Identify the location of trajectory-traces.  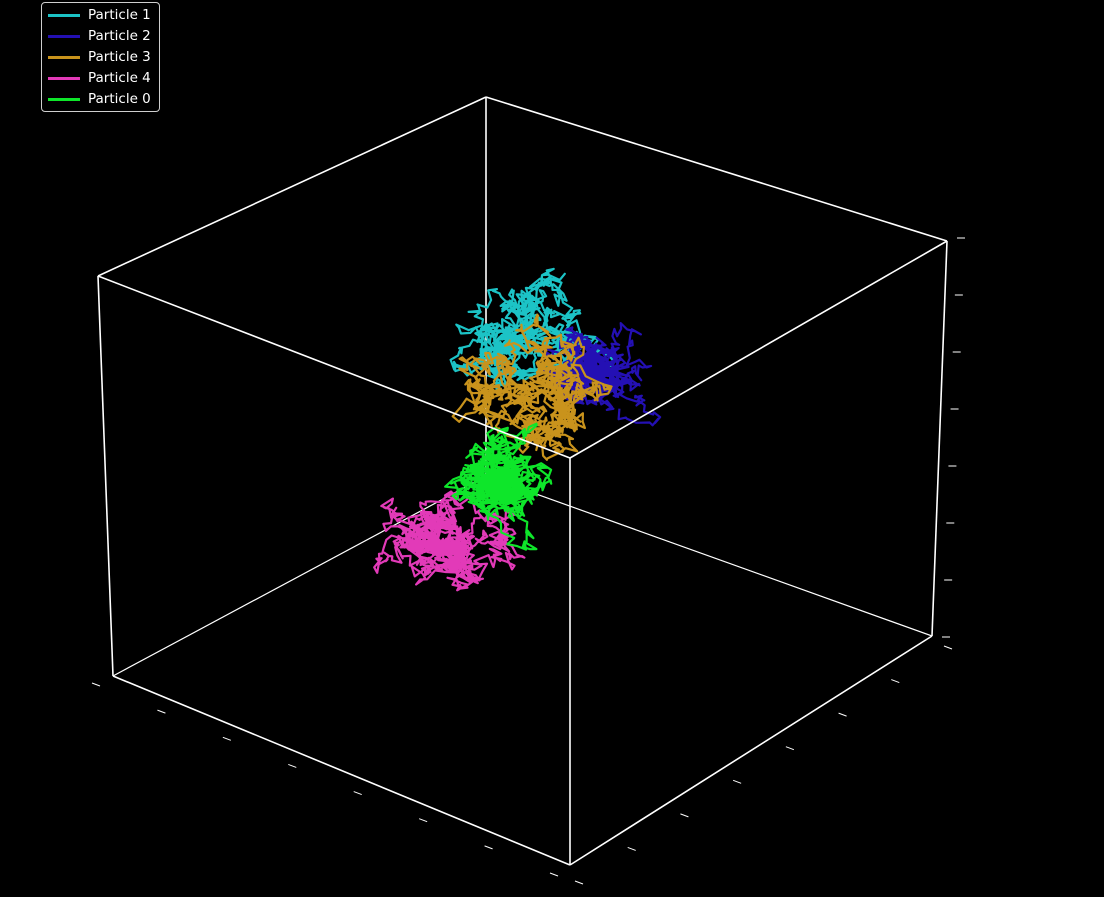
(517, 429).